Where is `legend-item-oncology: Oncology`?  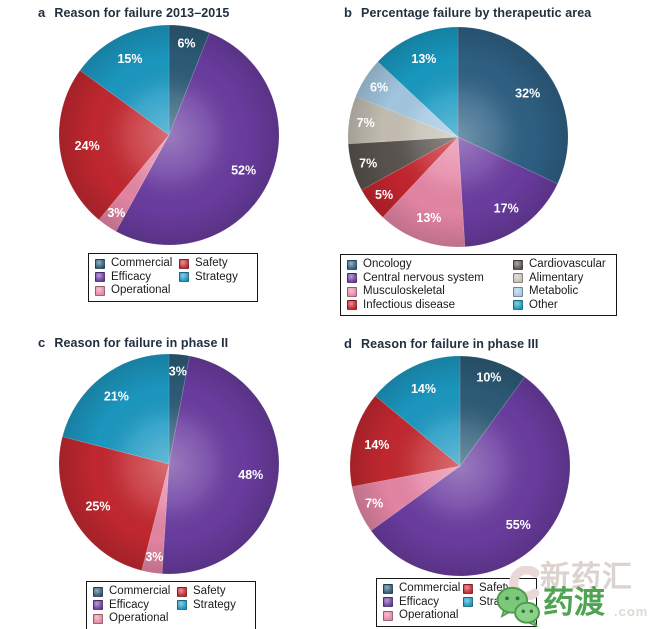
legend-item-oncology: Oncology is located at coordinates (430, 265).